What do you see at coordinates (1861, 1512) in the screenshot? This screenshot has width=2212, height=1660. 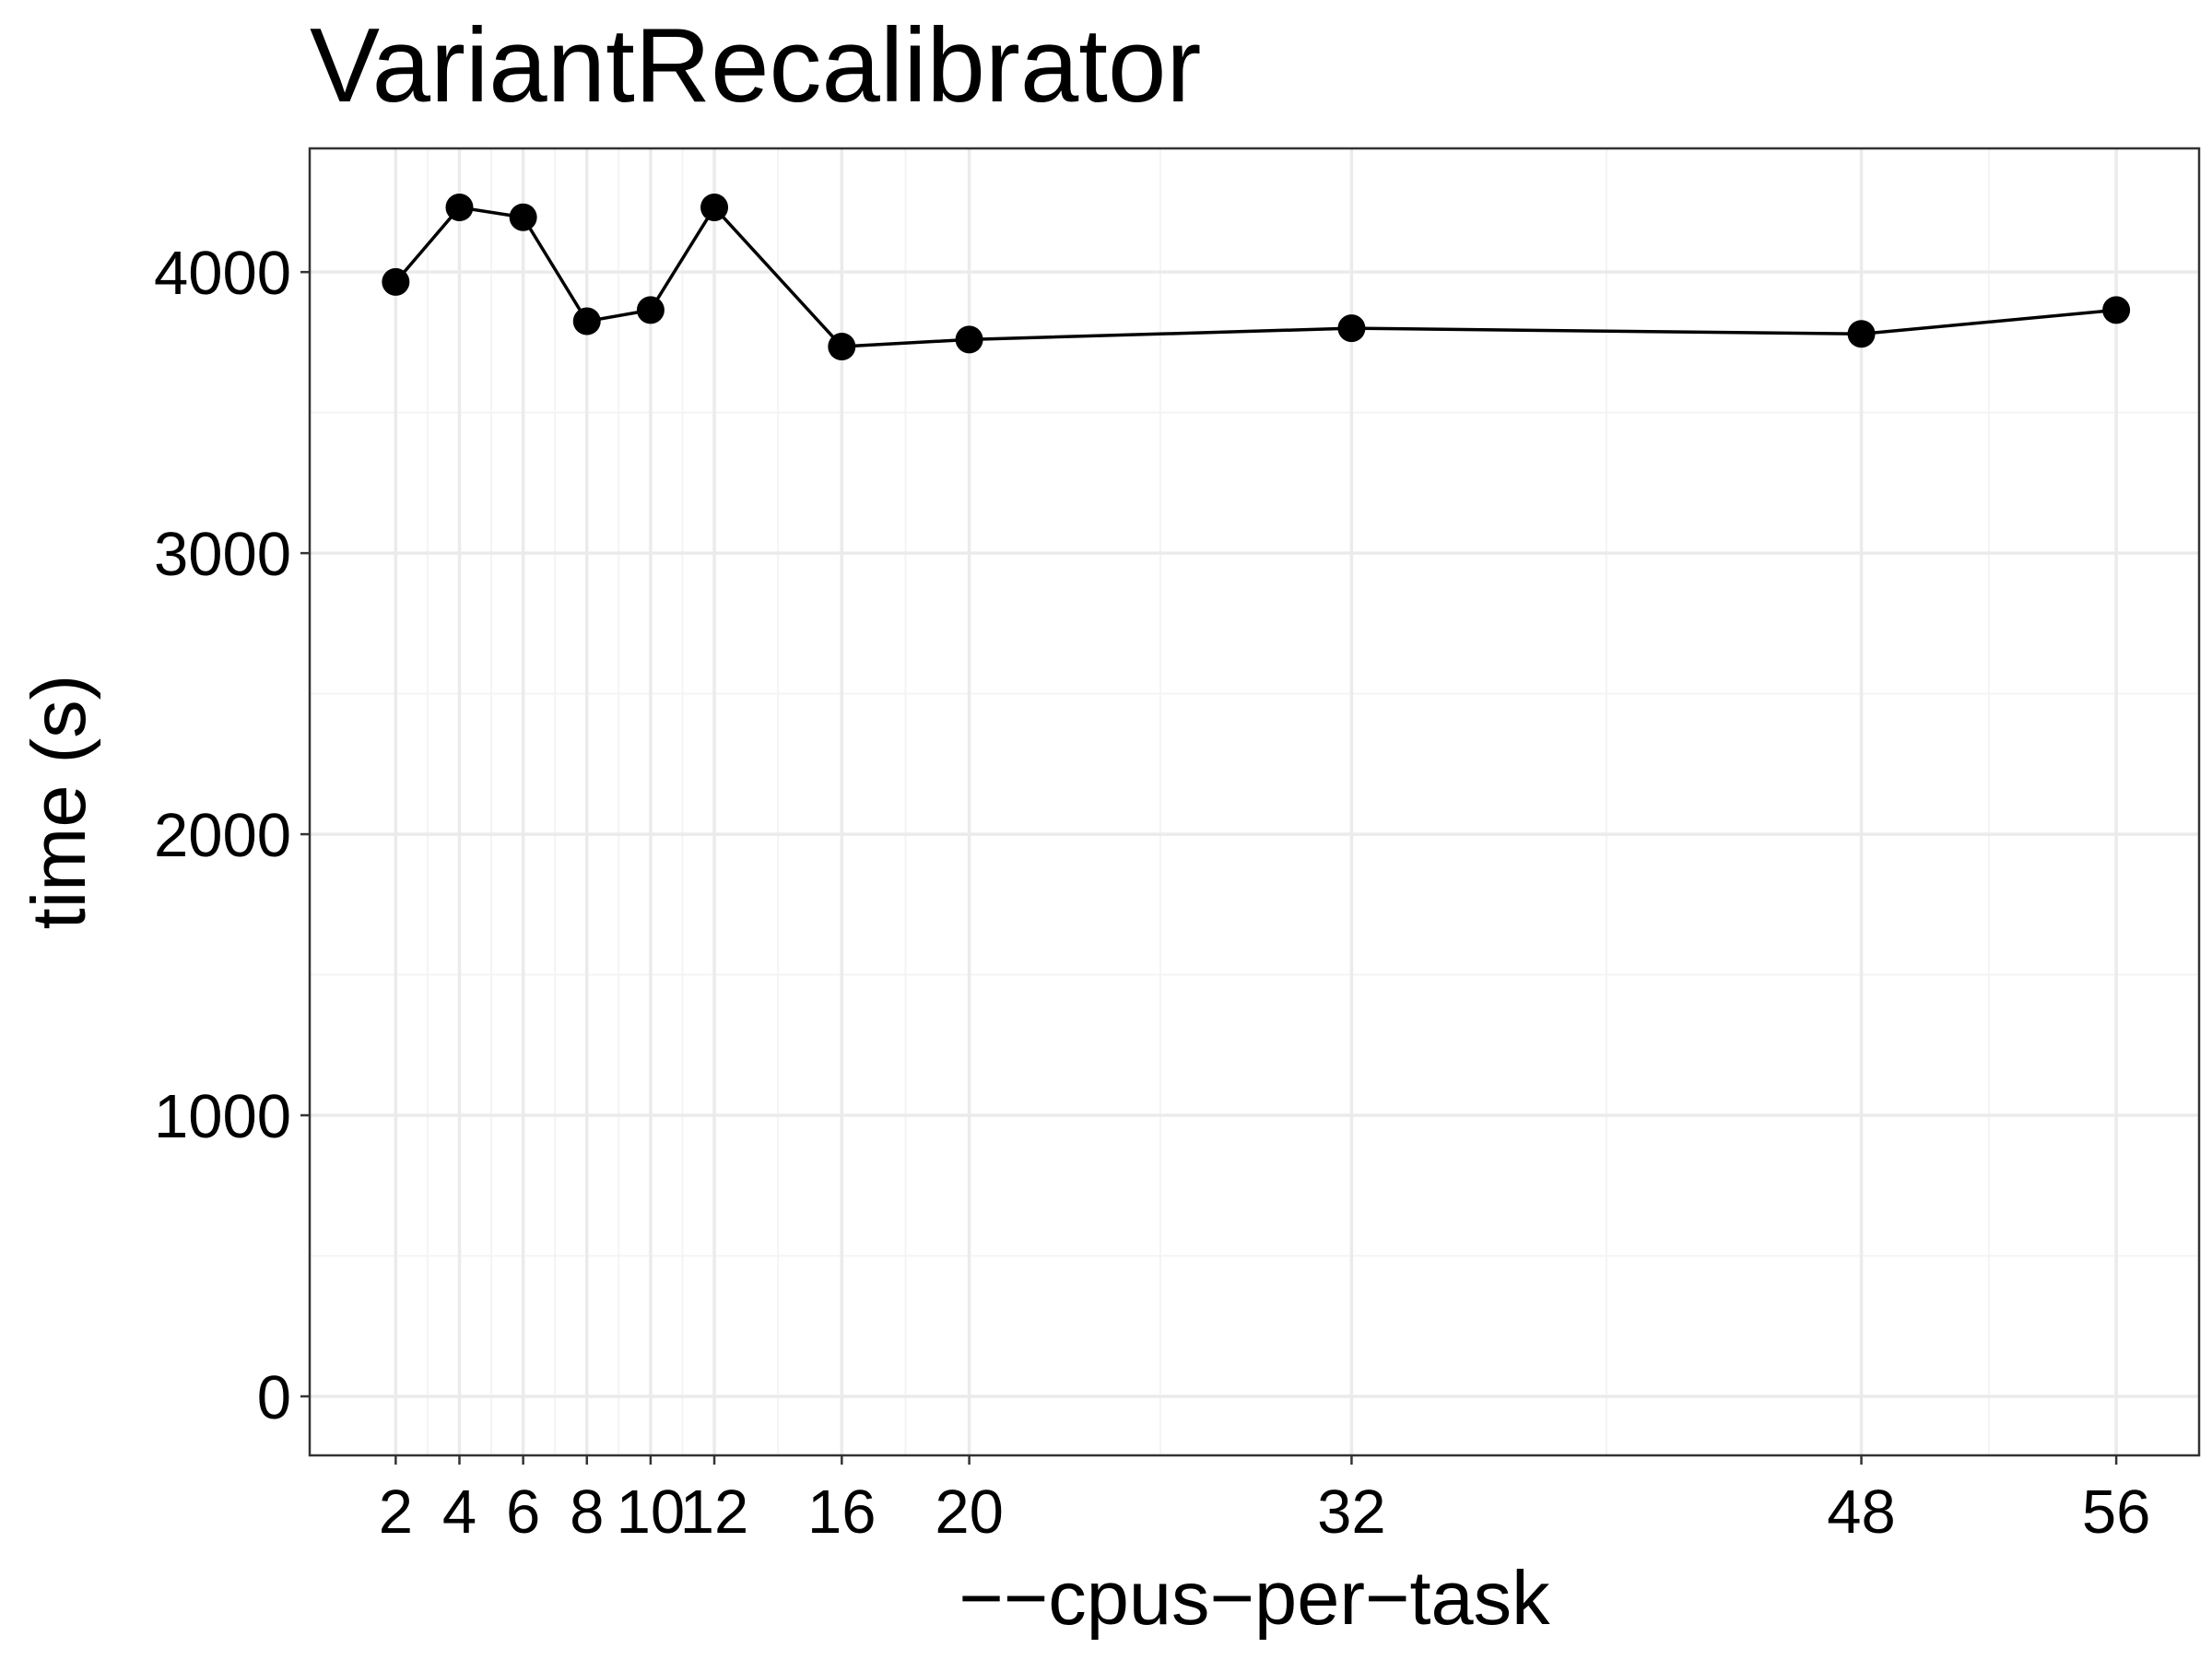 I see `x-tick-label: 48` at bounding box center [1861, 1512].